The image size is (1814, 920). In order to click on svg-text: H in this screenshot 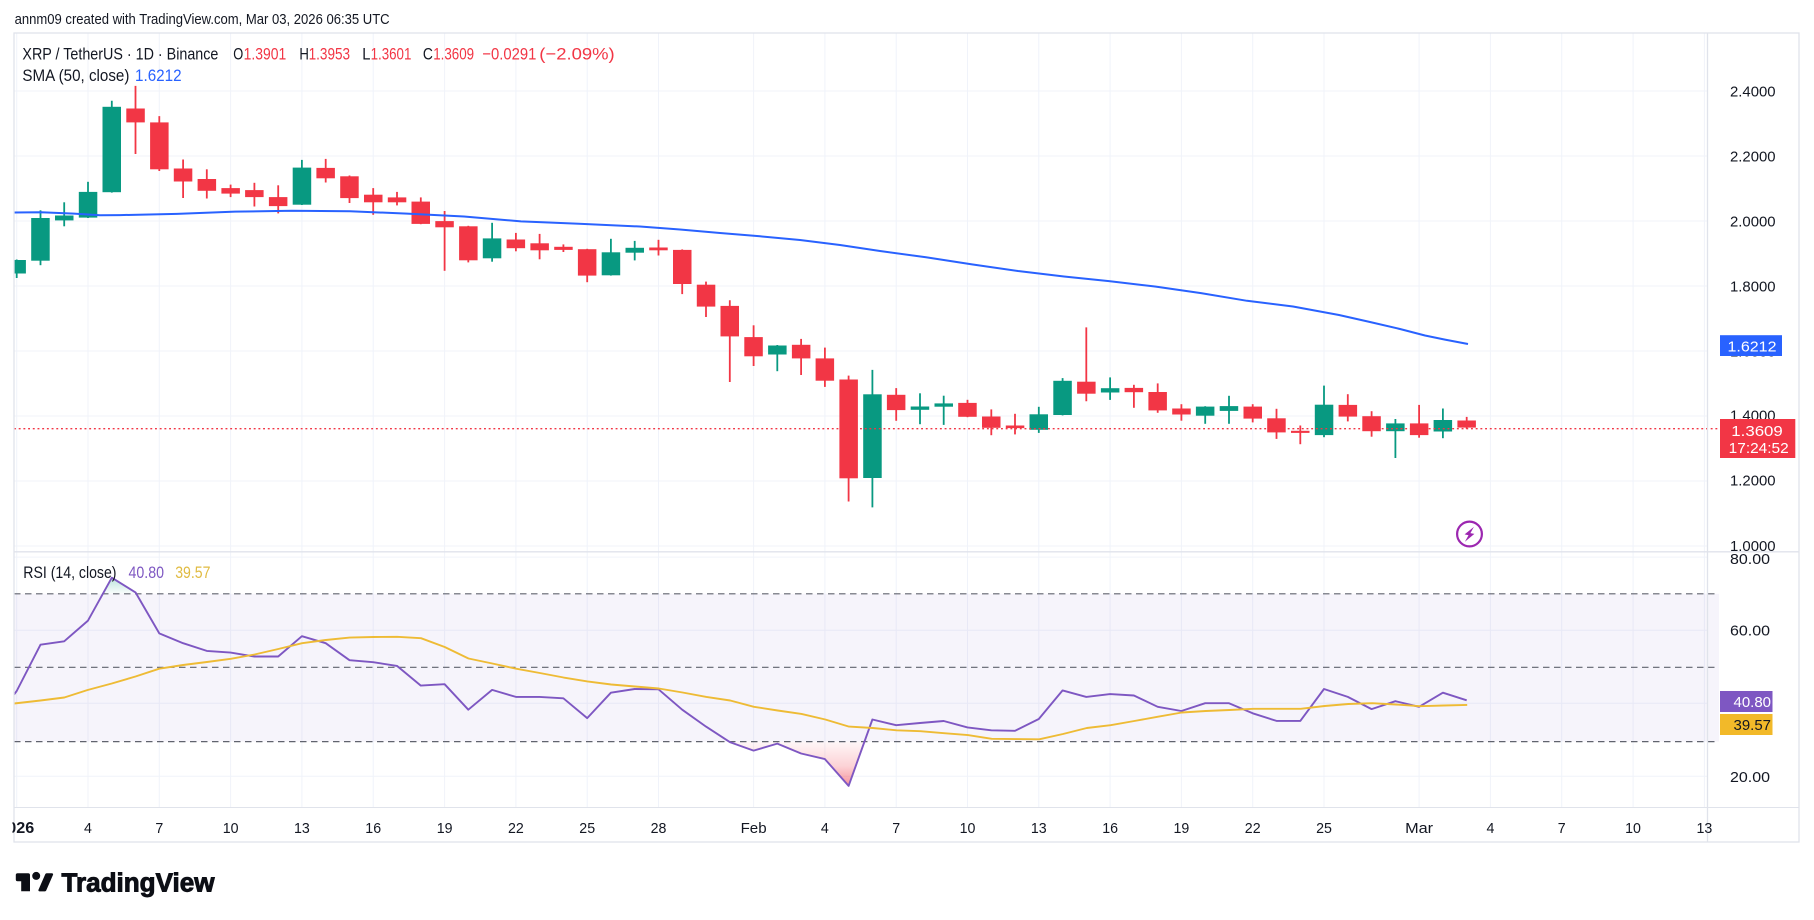, I will do `click(304, 54)`.